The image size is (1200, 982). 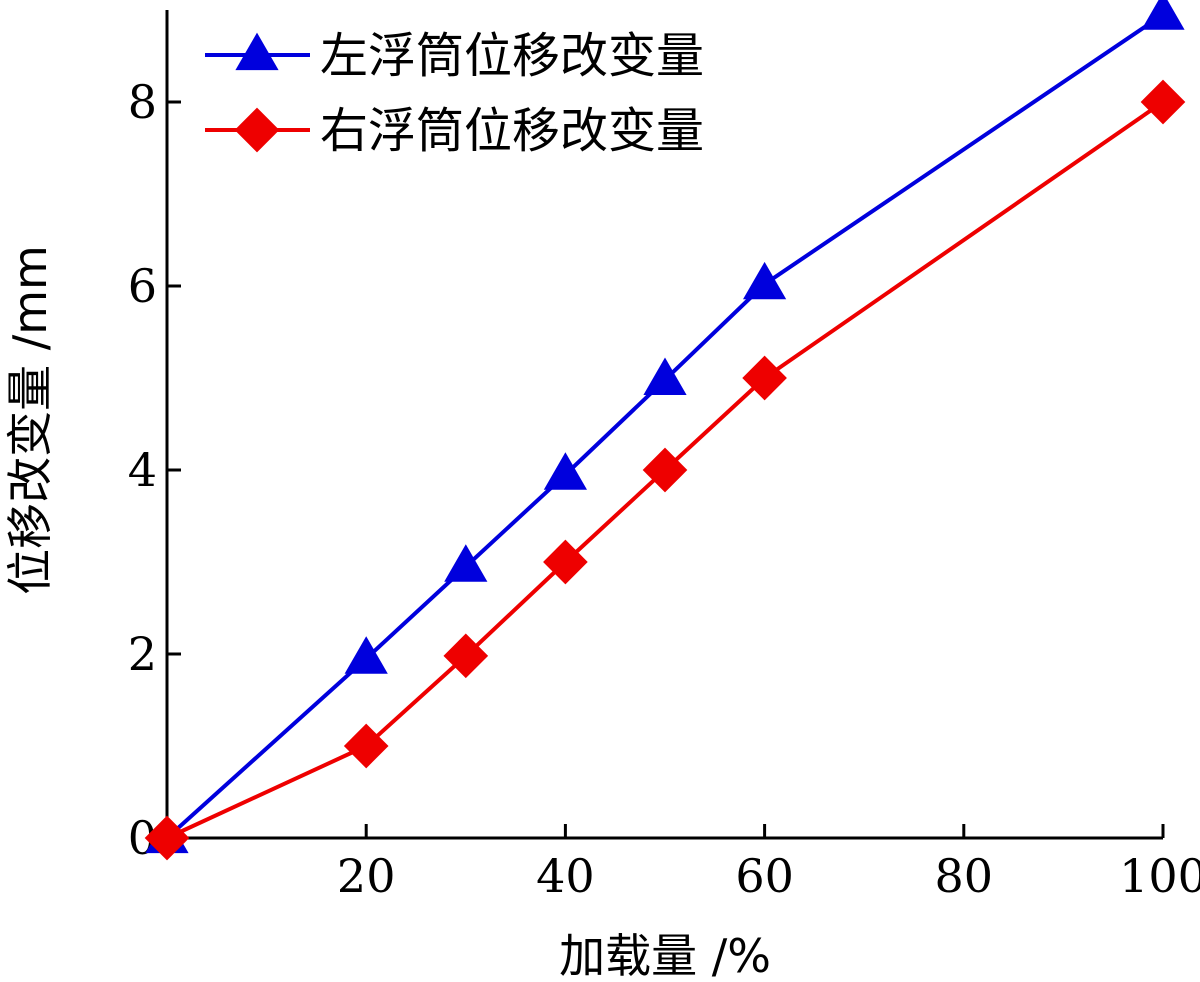 What do you see at coordinates (1159, 876) in the screenshot?
I see `x-tick-label: 100` at bounding box center [1159, 876].